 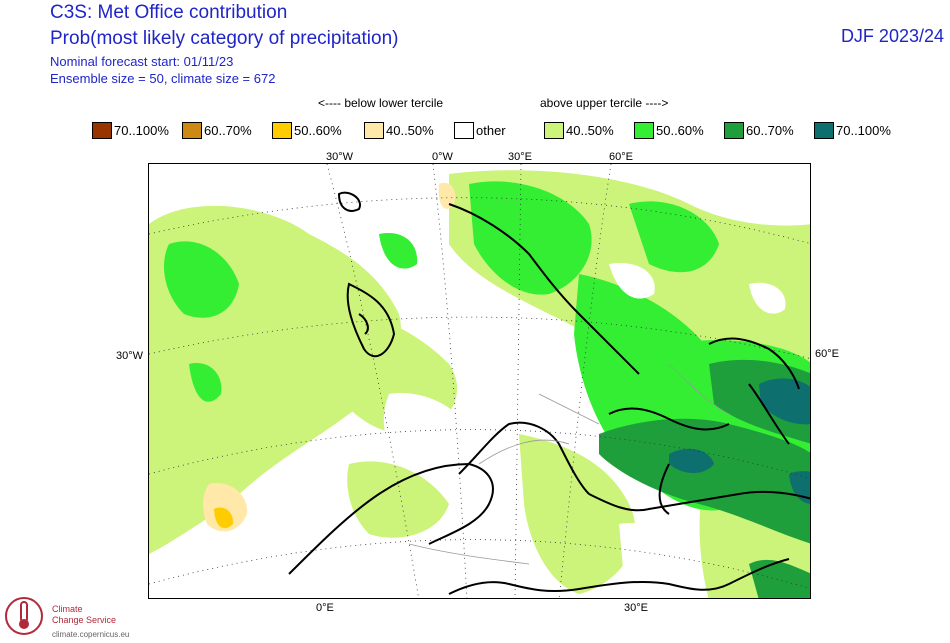 I want to click on grid-label-top: 30°E, so click(x=520, y=157).